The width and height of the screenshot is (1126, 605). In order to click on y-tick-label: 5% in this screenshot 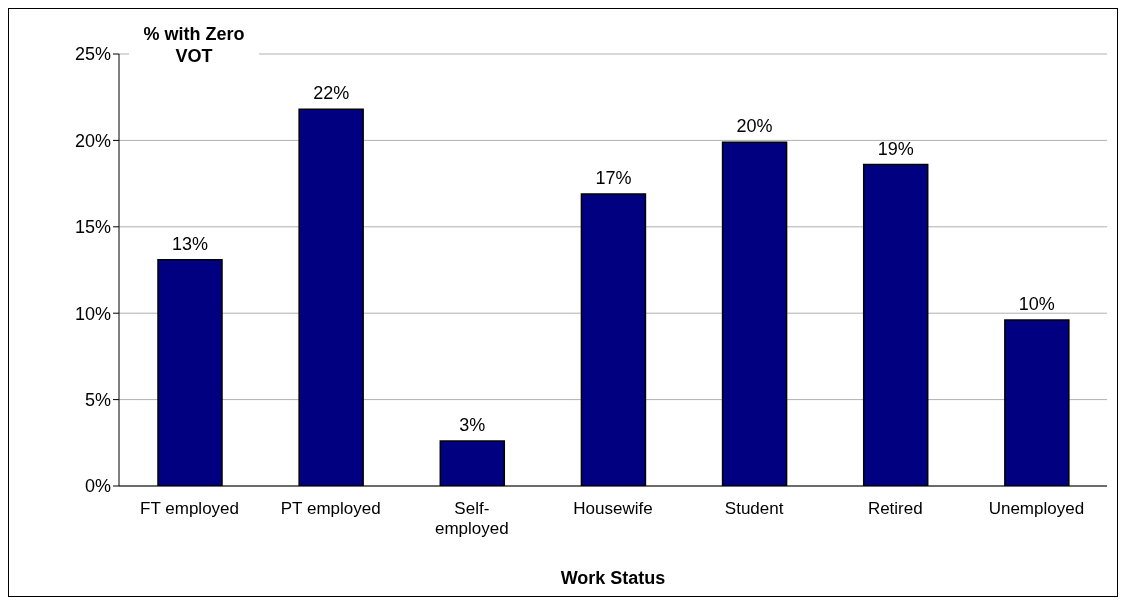, I will do `click(97, 399)`.